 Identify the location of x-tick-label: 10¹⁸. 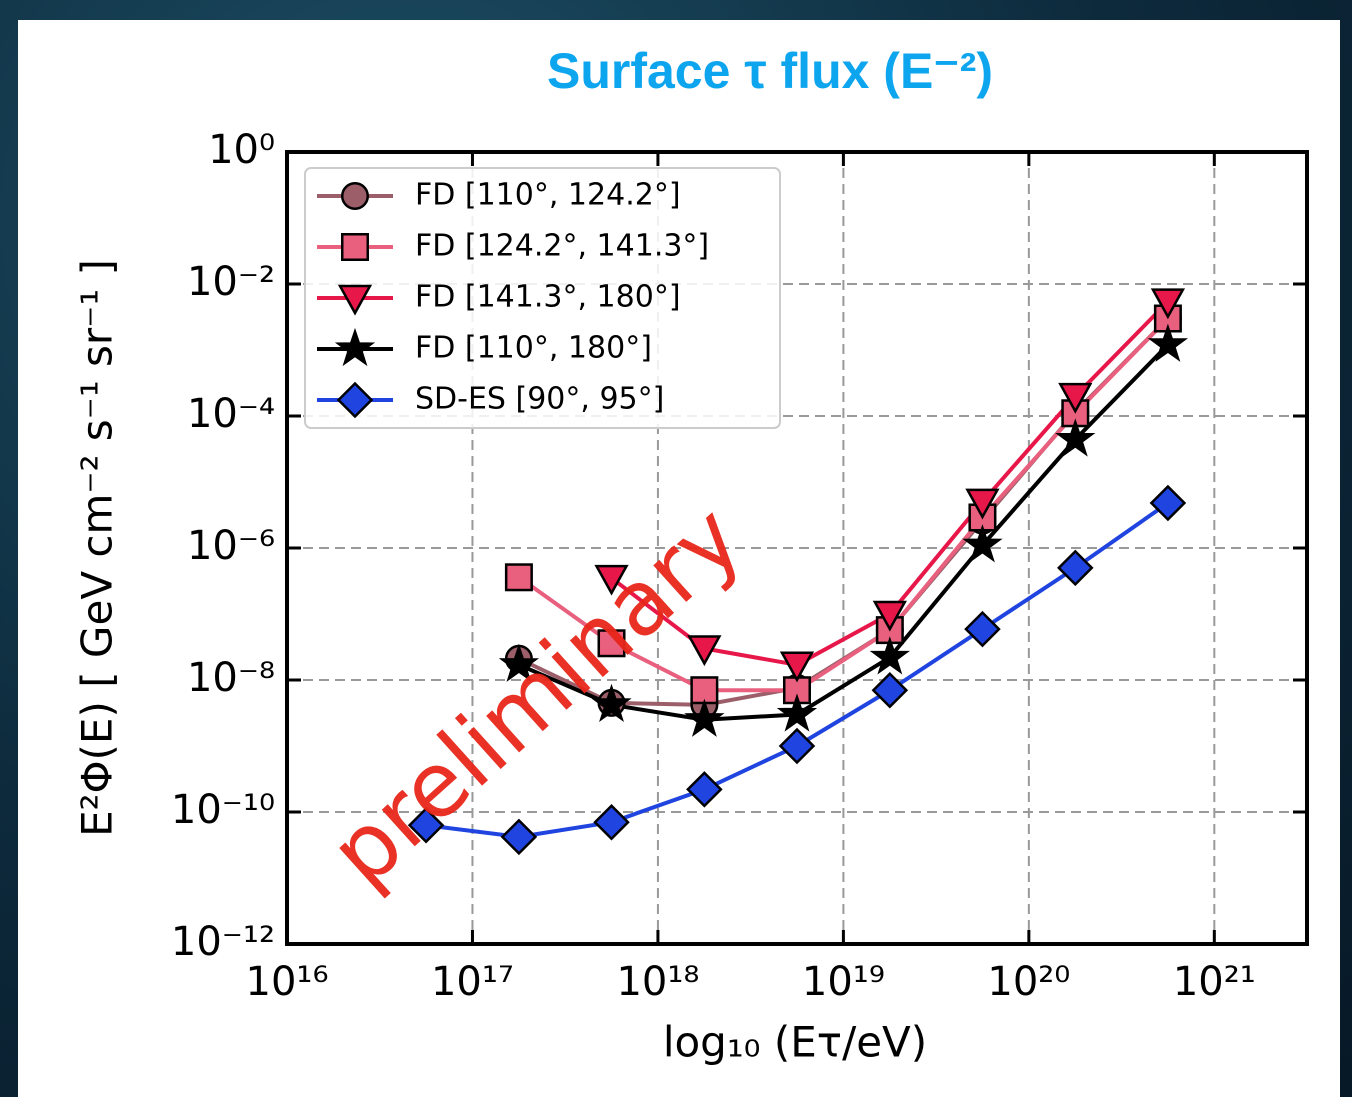
(657, 982).